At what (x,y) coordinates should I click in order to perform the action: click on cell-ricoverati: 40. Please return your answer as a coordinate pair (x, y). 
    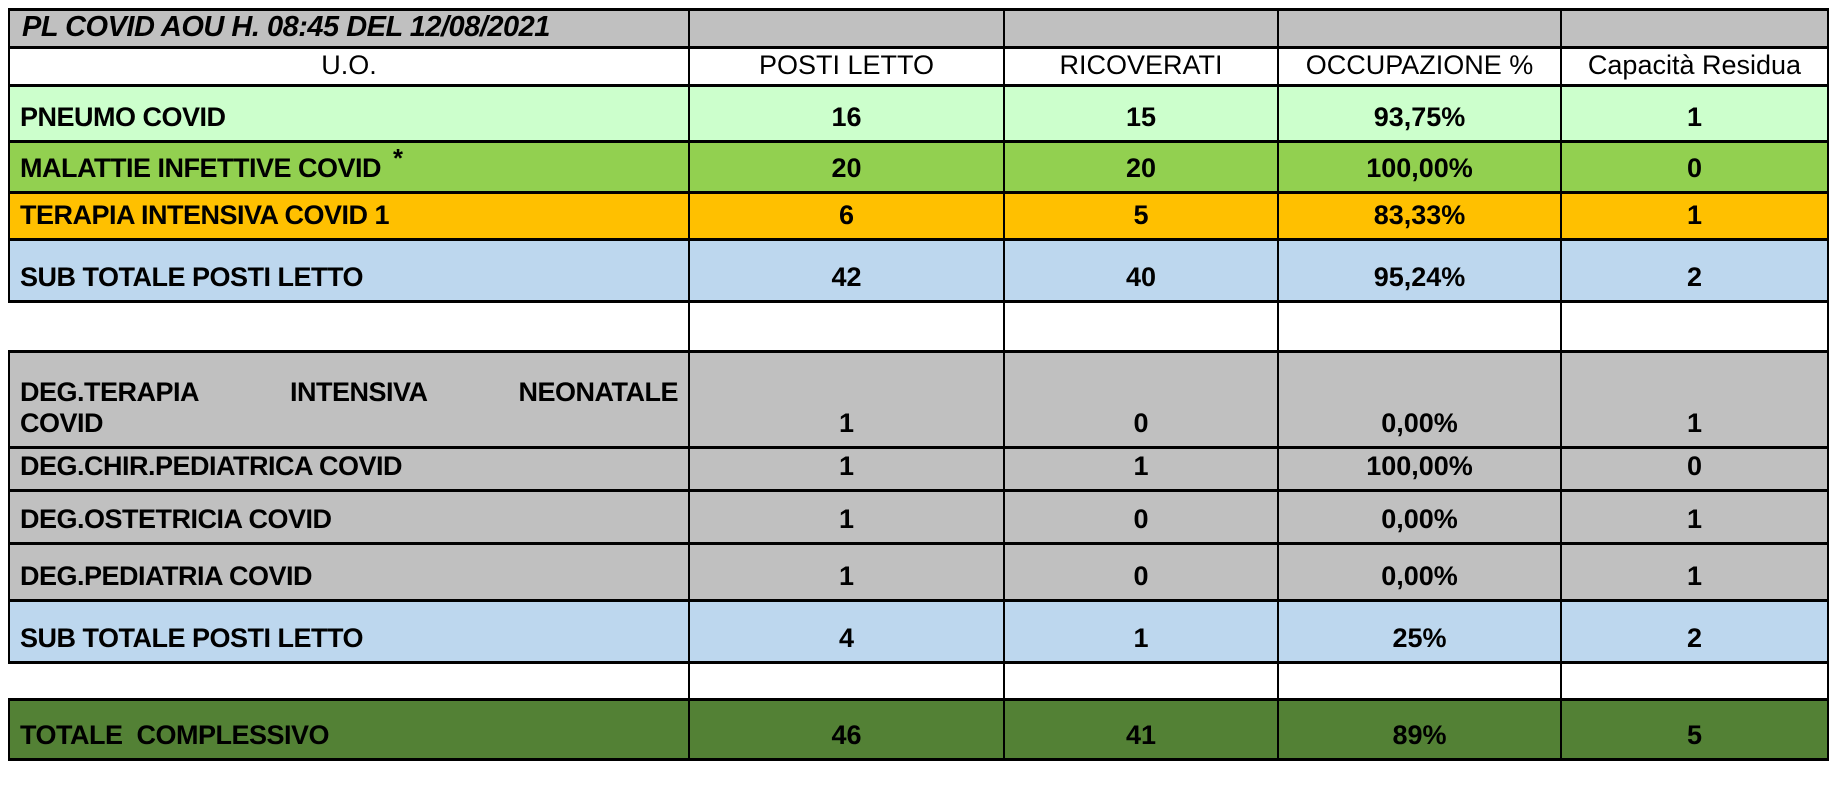
    Looking at the image, I should click on (1141, 270).